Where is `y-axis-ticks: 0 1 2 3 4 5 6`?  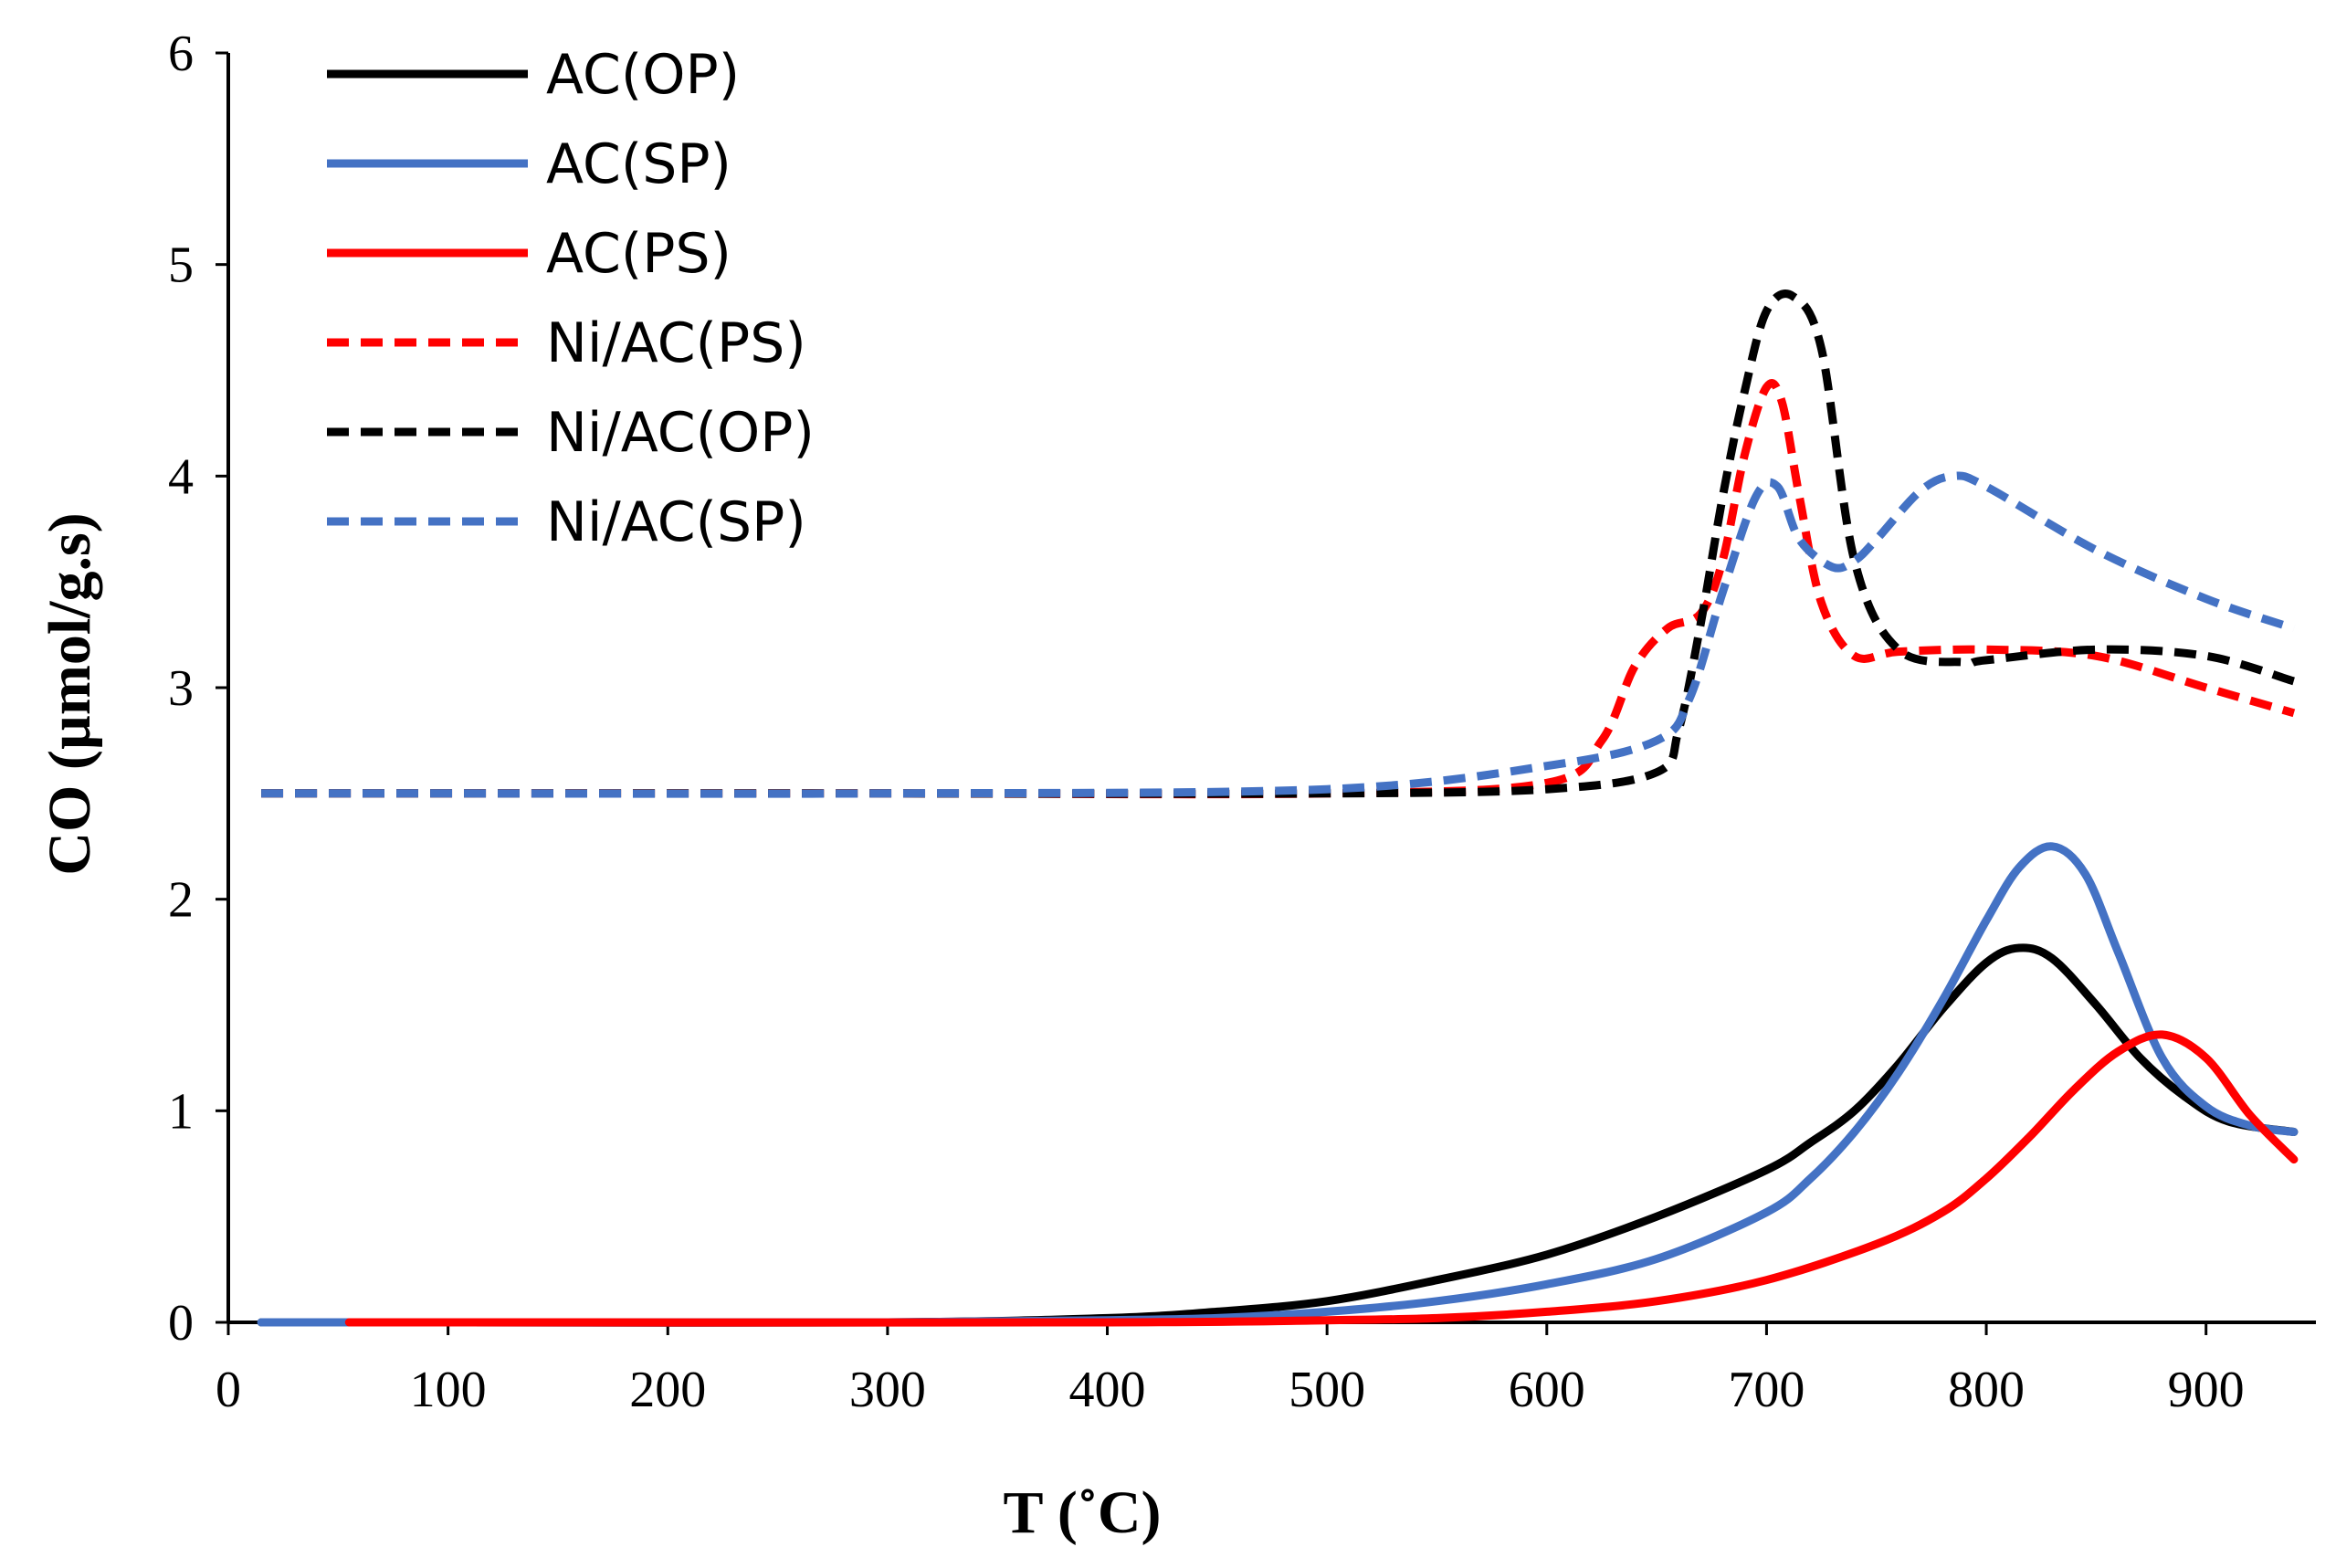
y-axis-ticks: 0 1 2 3 4 5 6 is located at coordinates (198, 689).